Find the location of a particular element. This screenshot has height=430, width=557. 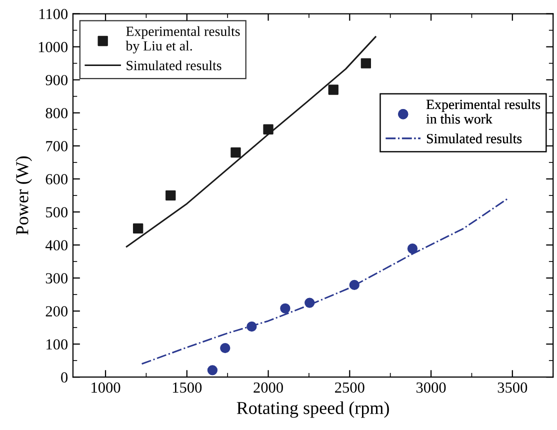

x-tick-label: 1500 is located at coordinates (187, 387).